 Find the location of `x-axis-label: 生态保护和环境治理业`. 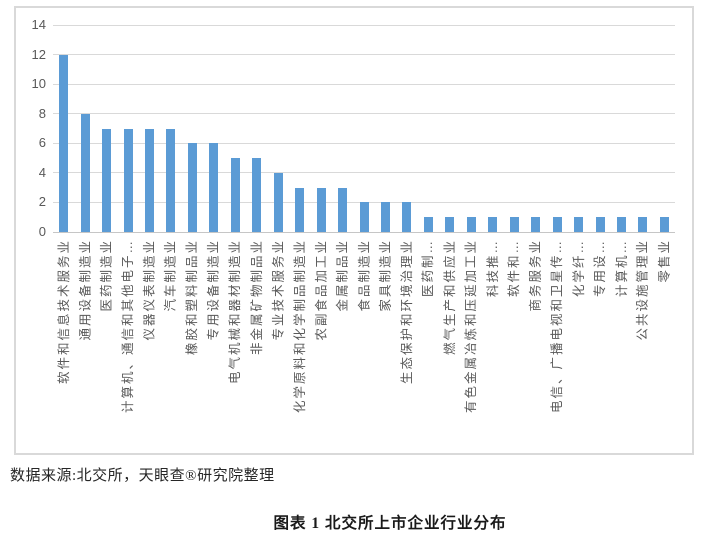

x-axis-label: 生态保护和环境治理业 is located at coordinates (406, 312).